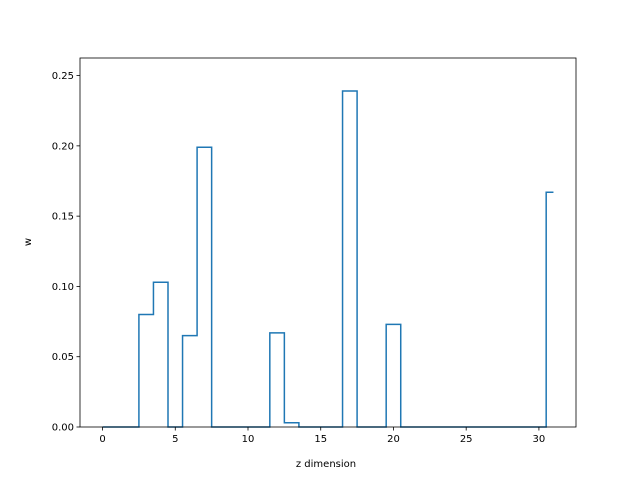 This screenshot has height=480, width=640. I want to click on x-tick-label-1: 5, so click(175, 439).